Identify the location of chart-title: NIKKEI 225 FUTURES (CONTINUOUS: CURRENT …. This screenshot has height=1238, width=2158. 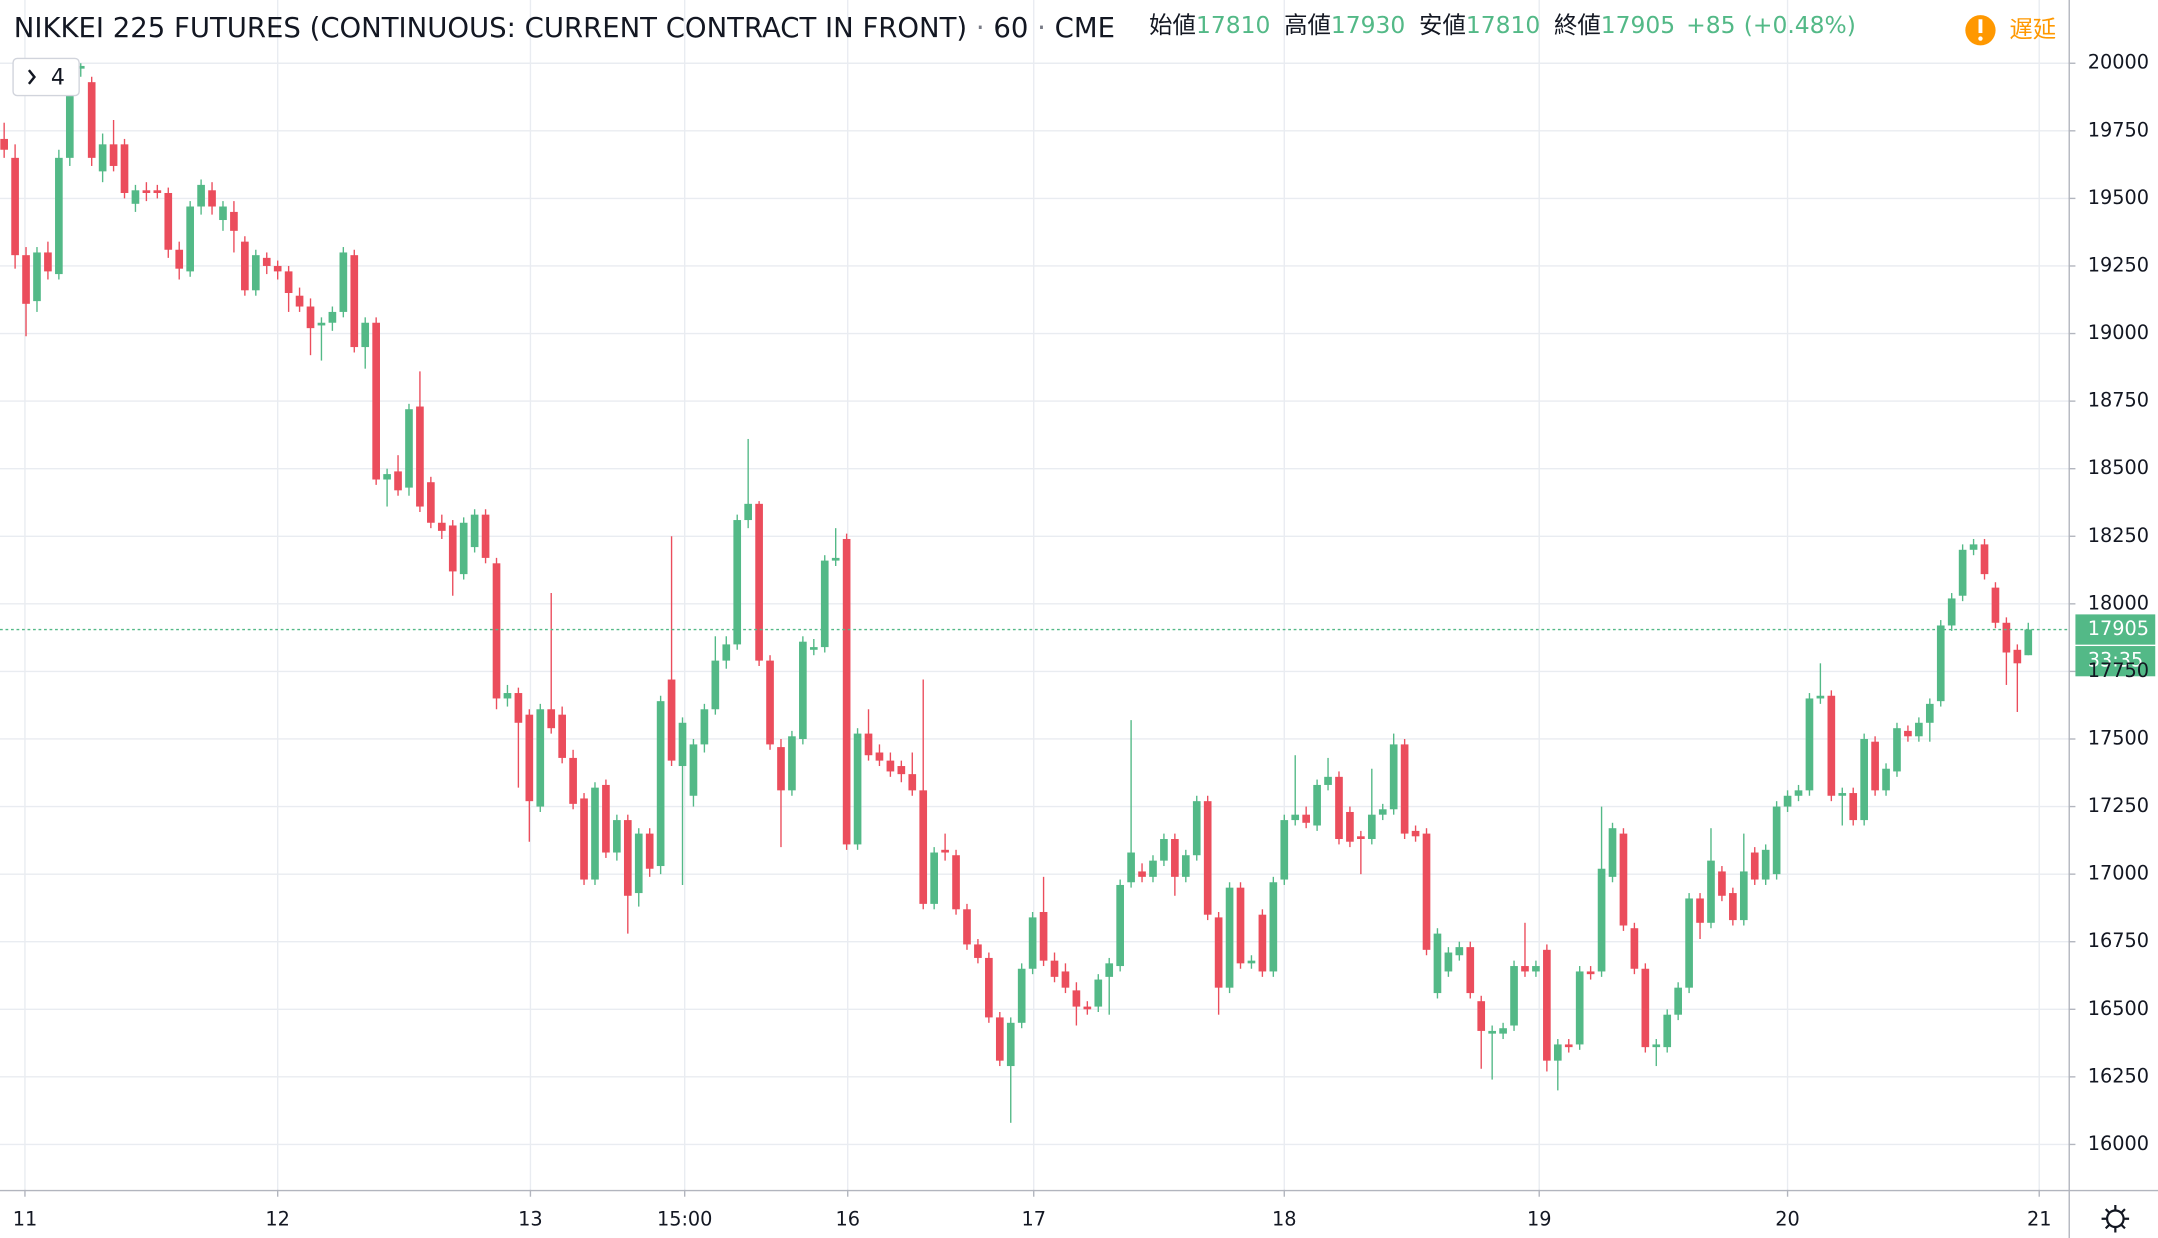
(490, 28).